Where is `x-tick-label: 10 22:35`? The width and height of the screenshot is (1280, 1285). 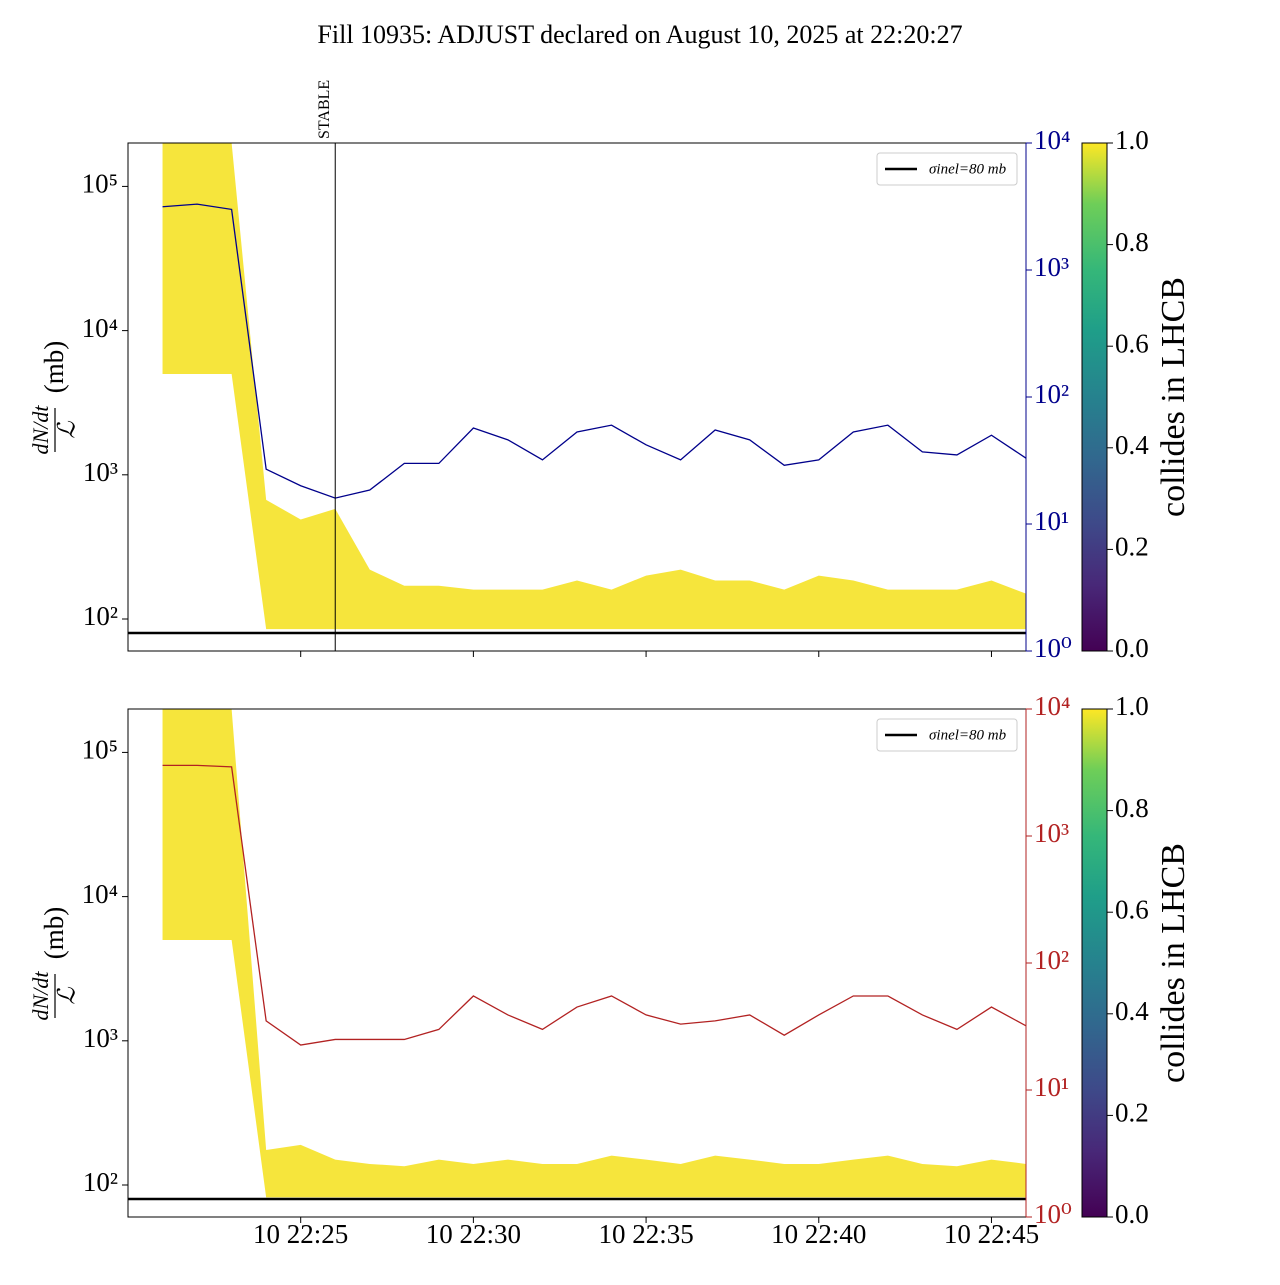
x-tick-label: 10 22:35 is located at coordinates (645, 1234).